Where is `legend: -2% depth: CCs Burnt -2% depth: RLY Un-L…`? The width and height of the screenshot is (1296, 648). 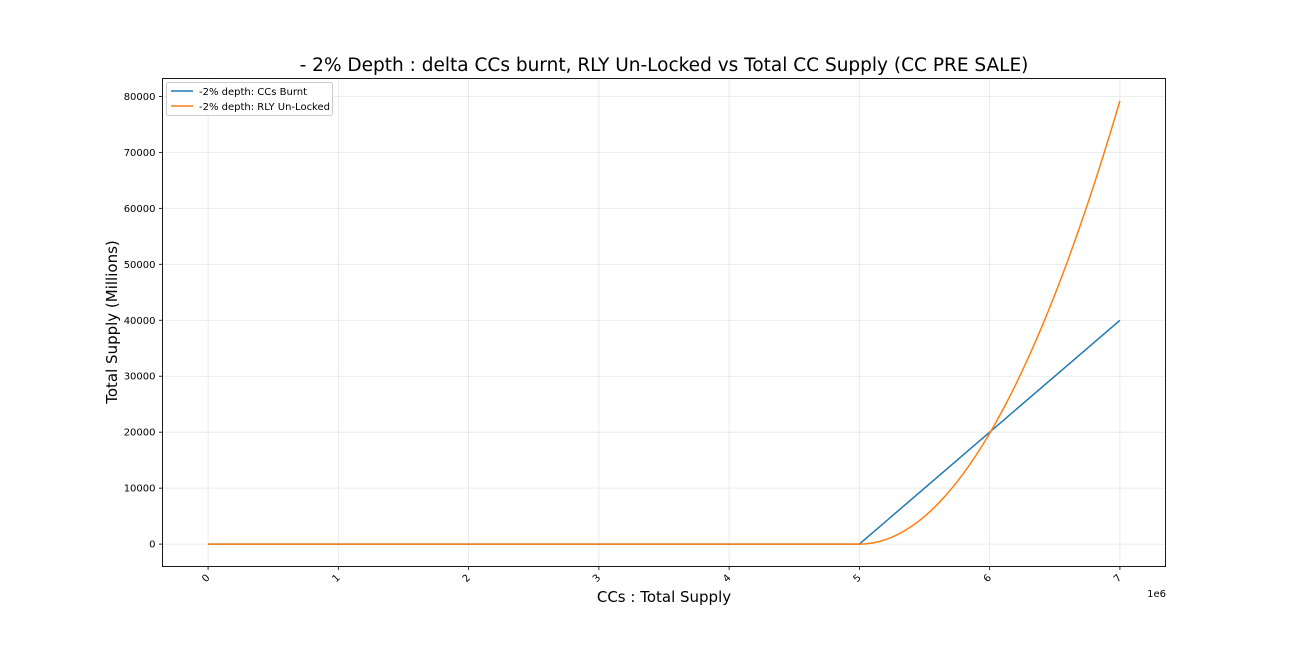 legend: -2% depth: CCs Burnt -2% depth: RLY Un-L… is located at coordinates (249, 99).